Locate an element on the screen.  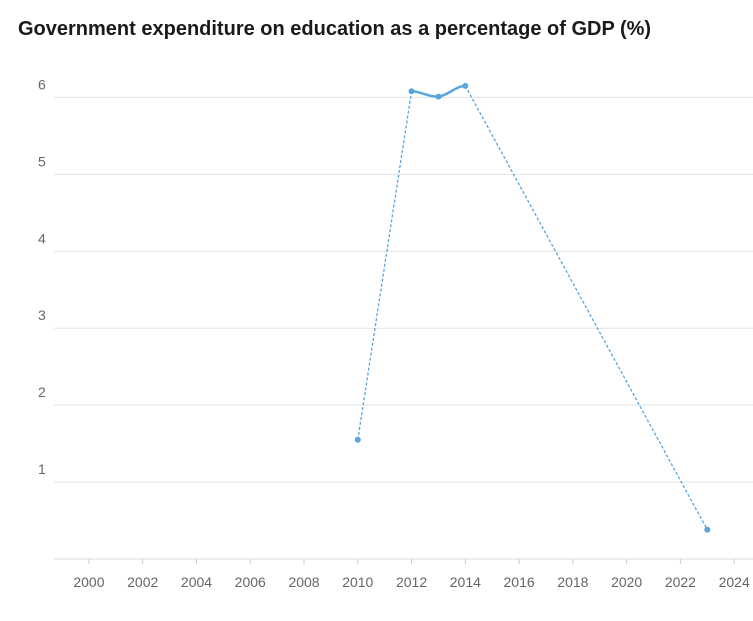
y-tick-label: 1 is located at coordinates (42, 469).